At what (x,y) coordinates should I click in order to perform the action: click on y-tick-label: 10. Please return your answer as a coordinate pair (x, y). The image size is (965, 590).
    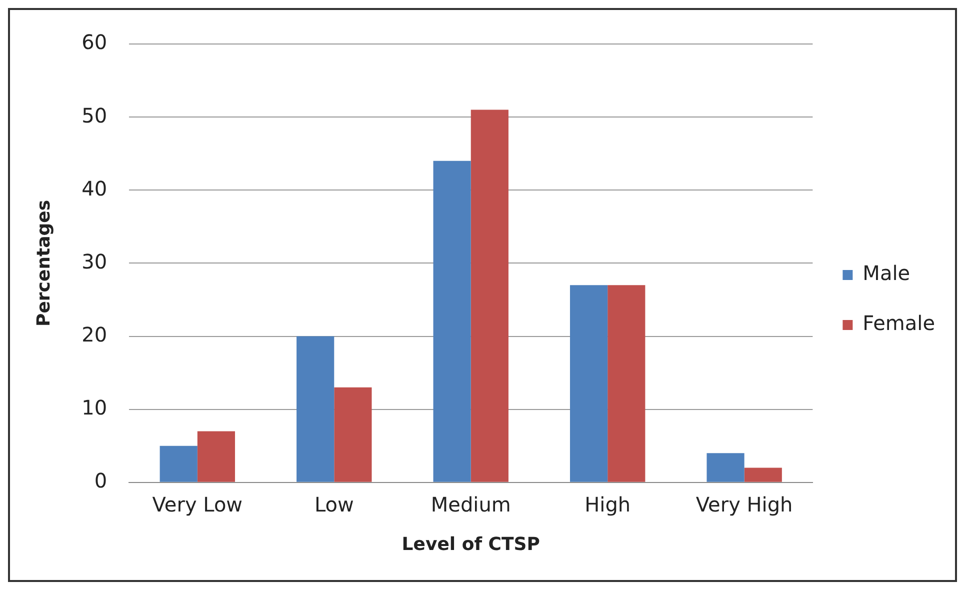
    Looking at the image, I should click on (95, 408).